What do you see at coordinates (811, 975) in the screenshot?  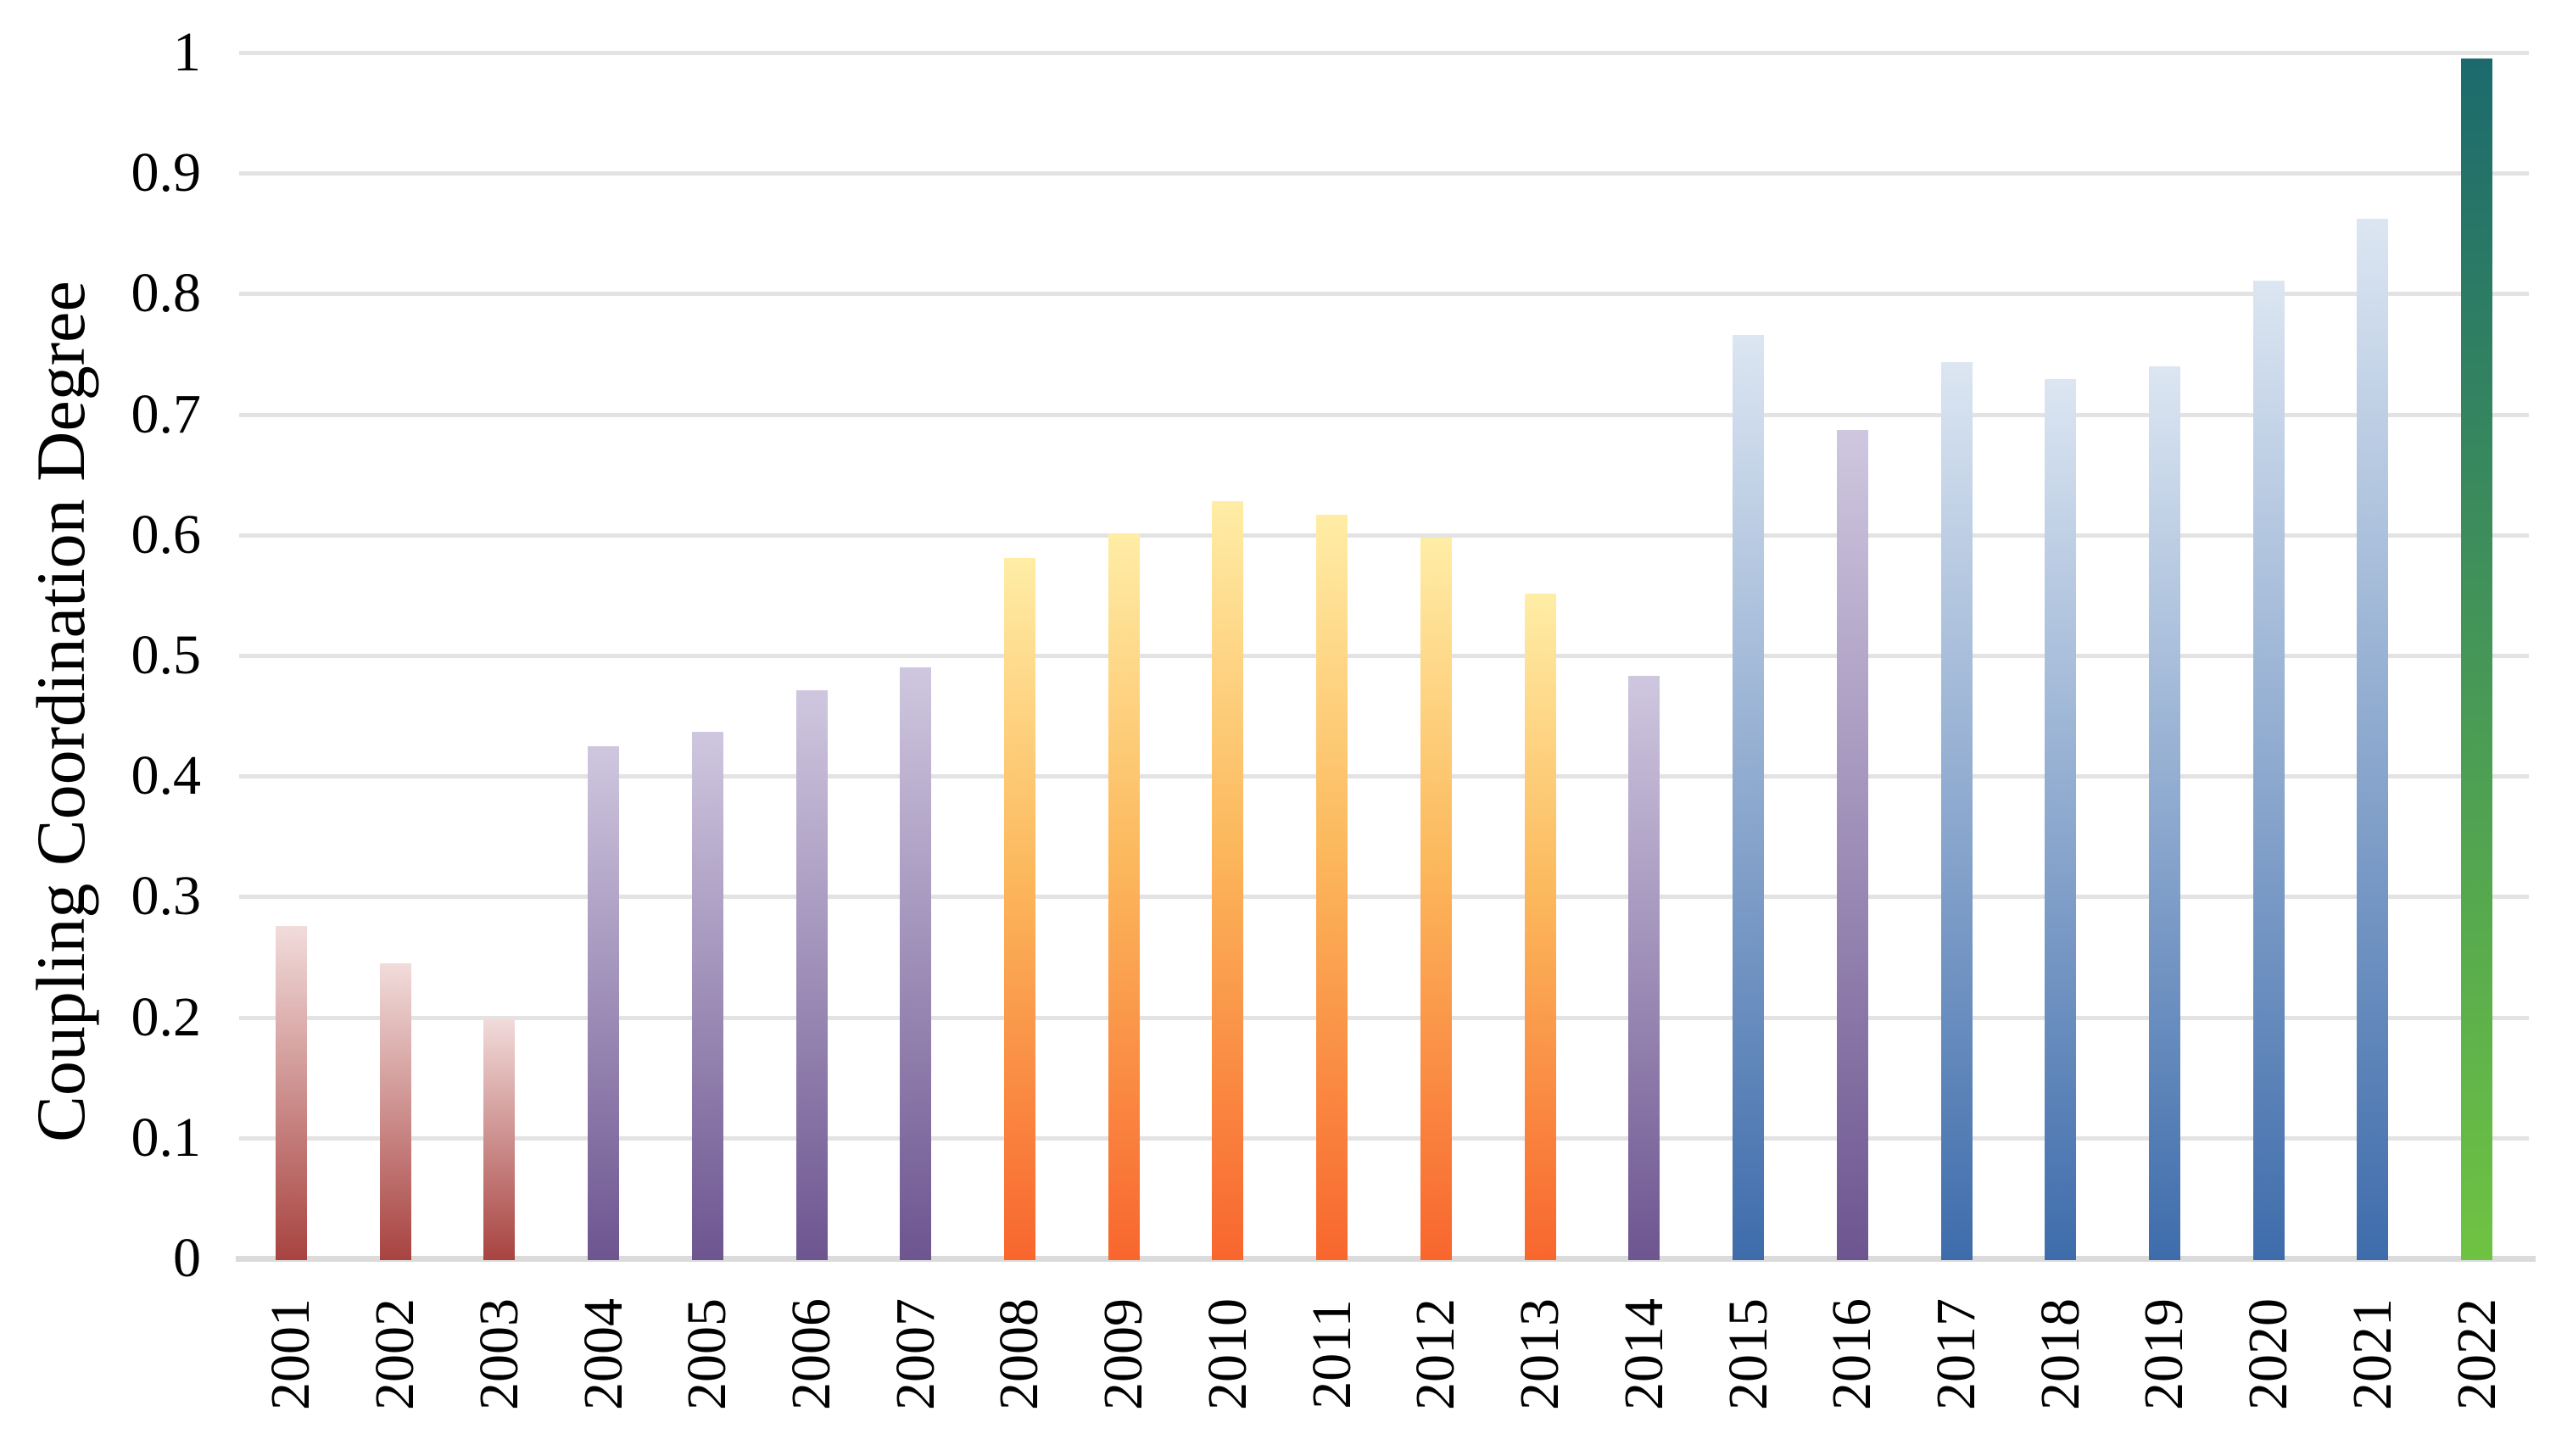 I see `bar-2006` at bounding box center [811, 975].